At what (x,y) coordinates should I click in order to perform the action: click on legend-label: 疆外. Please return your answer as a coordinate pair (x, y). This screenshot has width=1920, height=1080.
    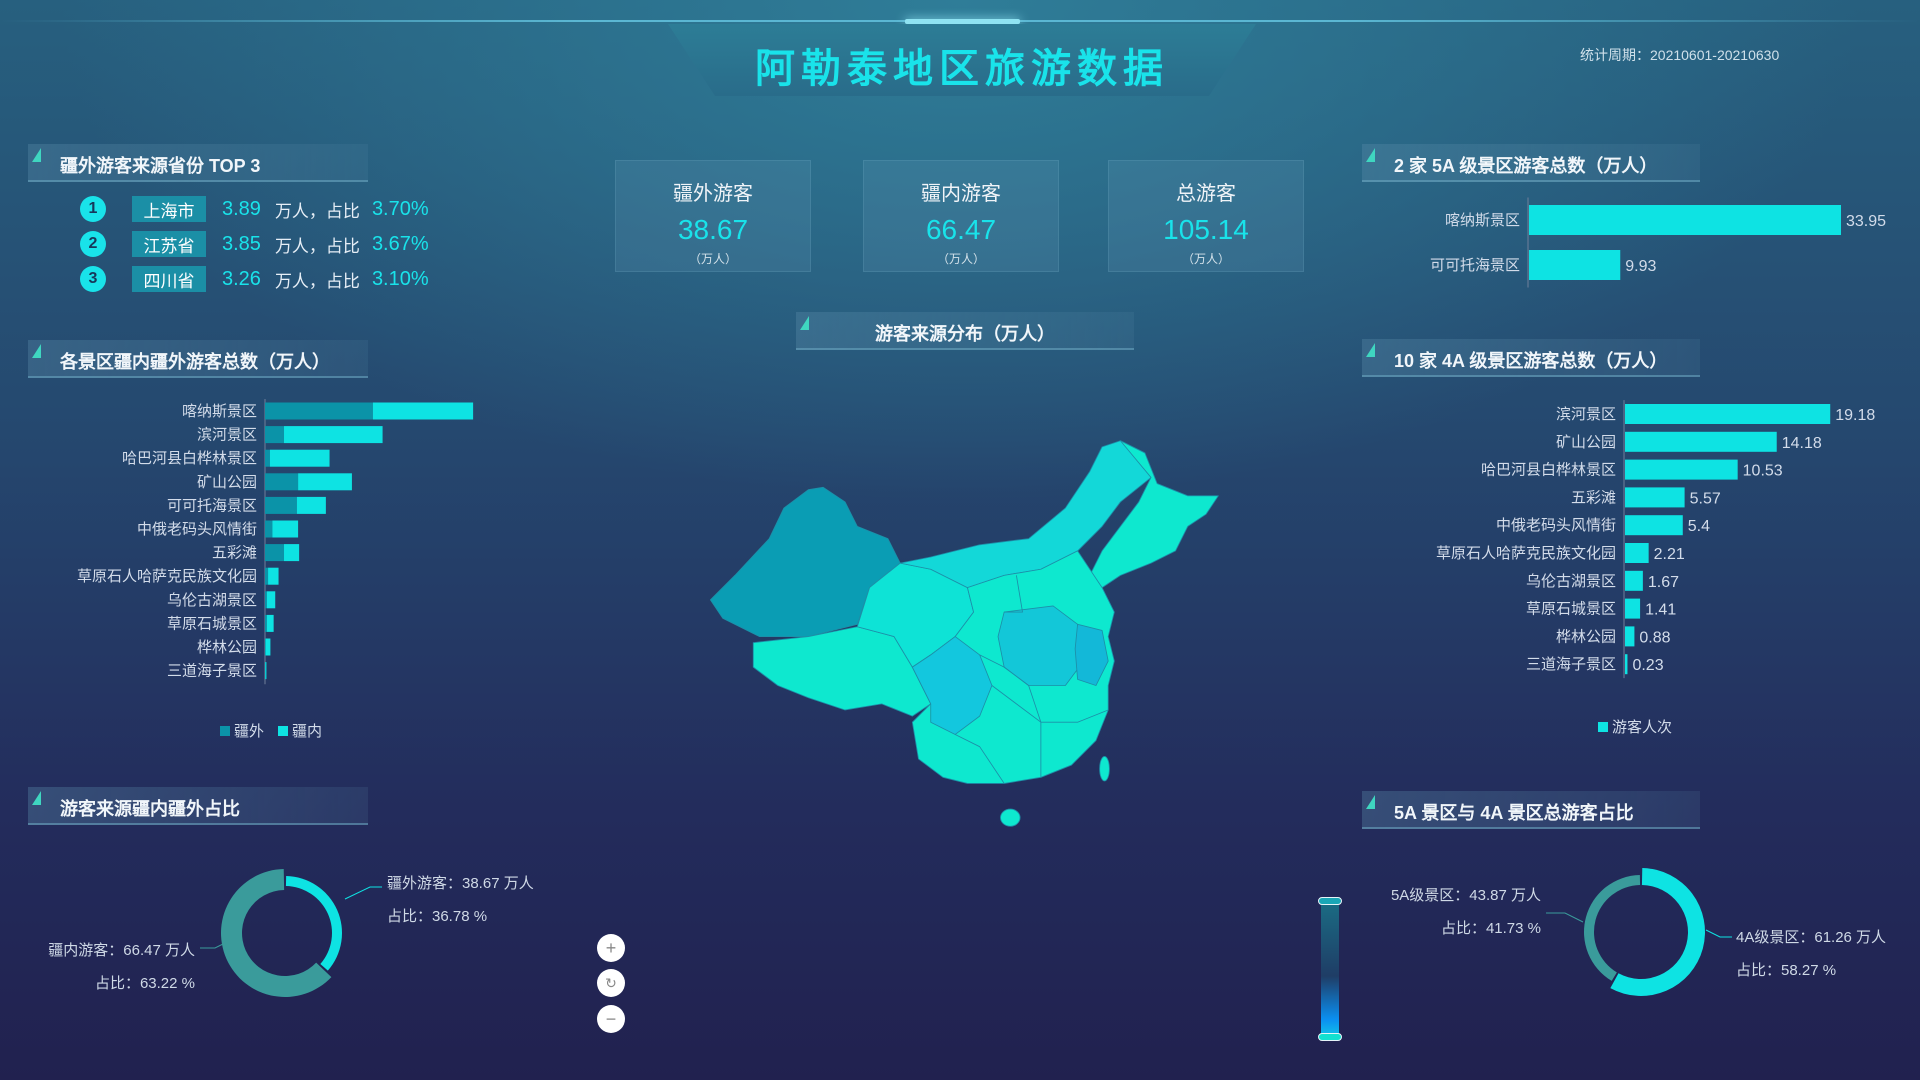
    Looking at the image, I should click on (249, 731).